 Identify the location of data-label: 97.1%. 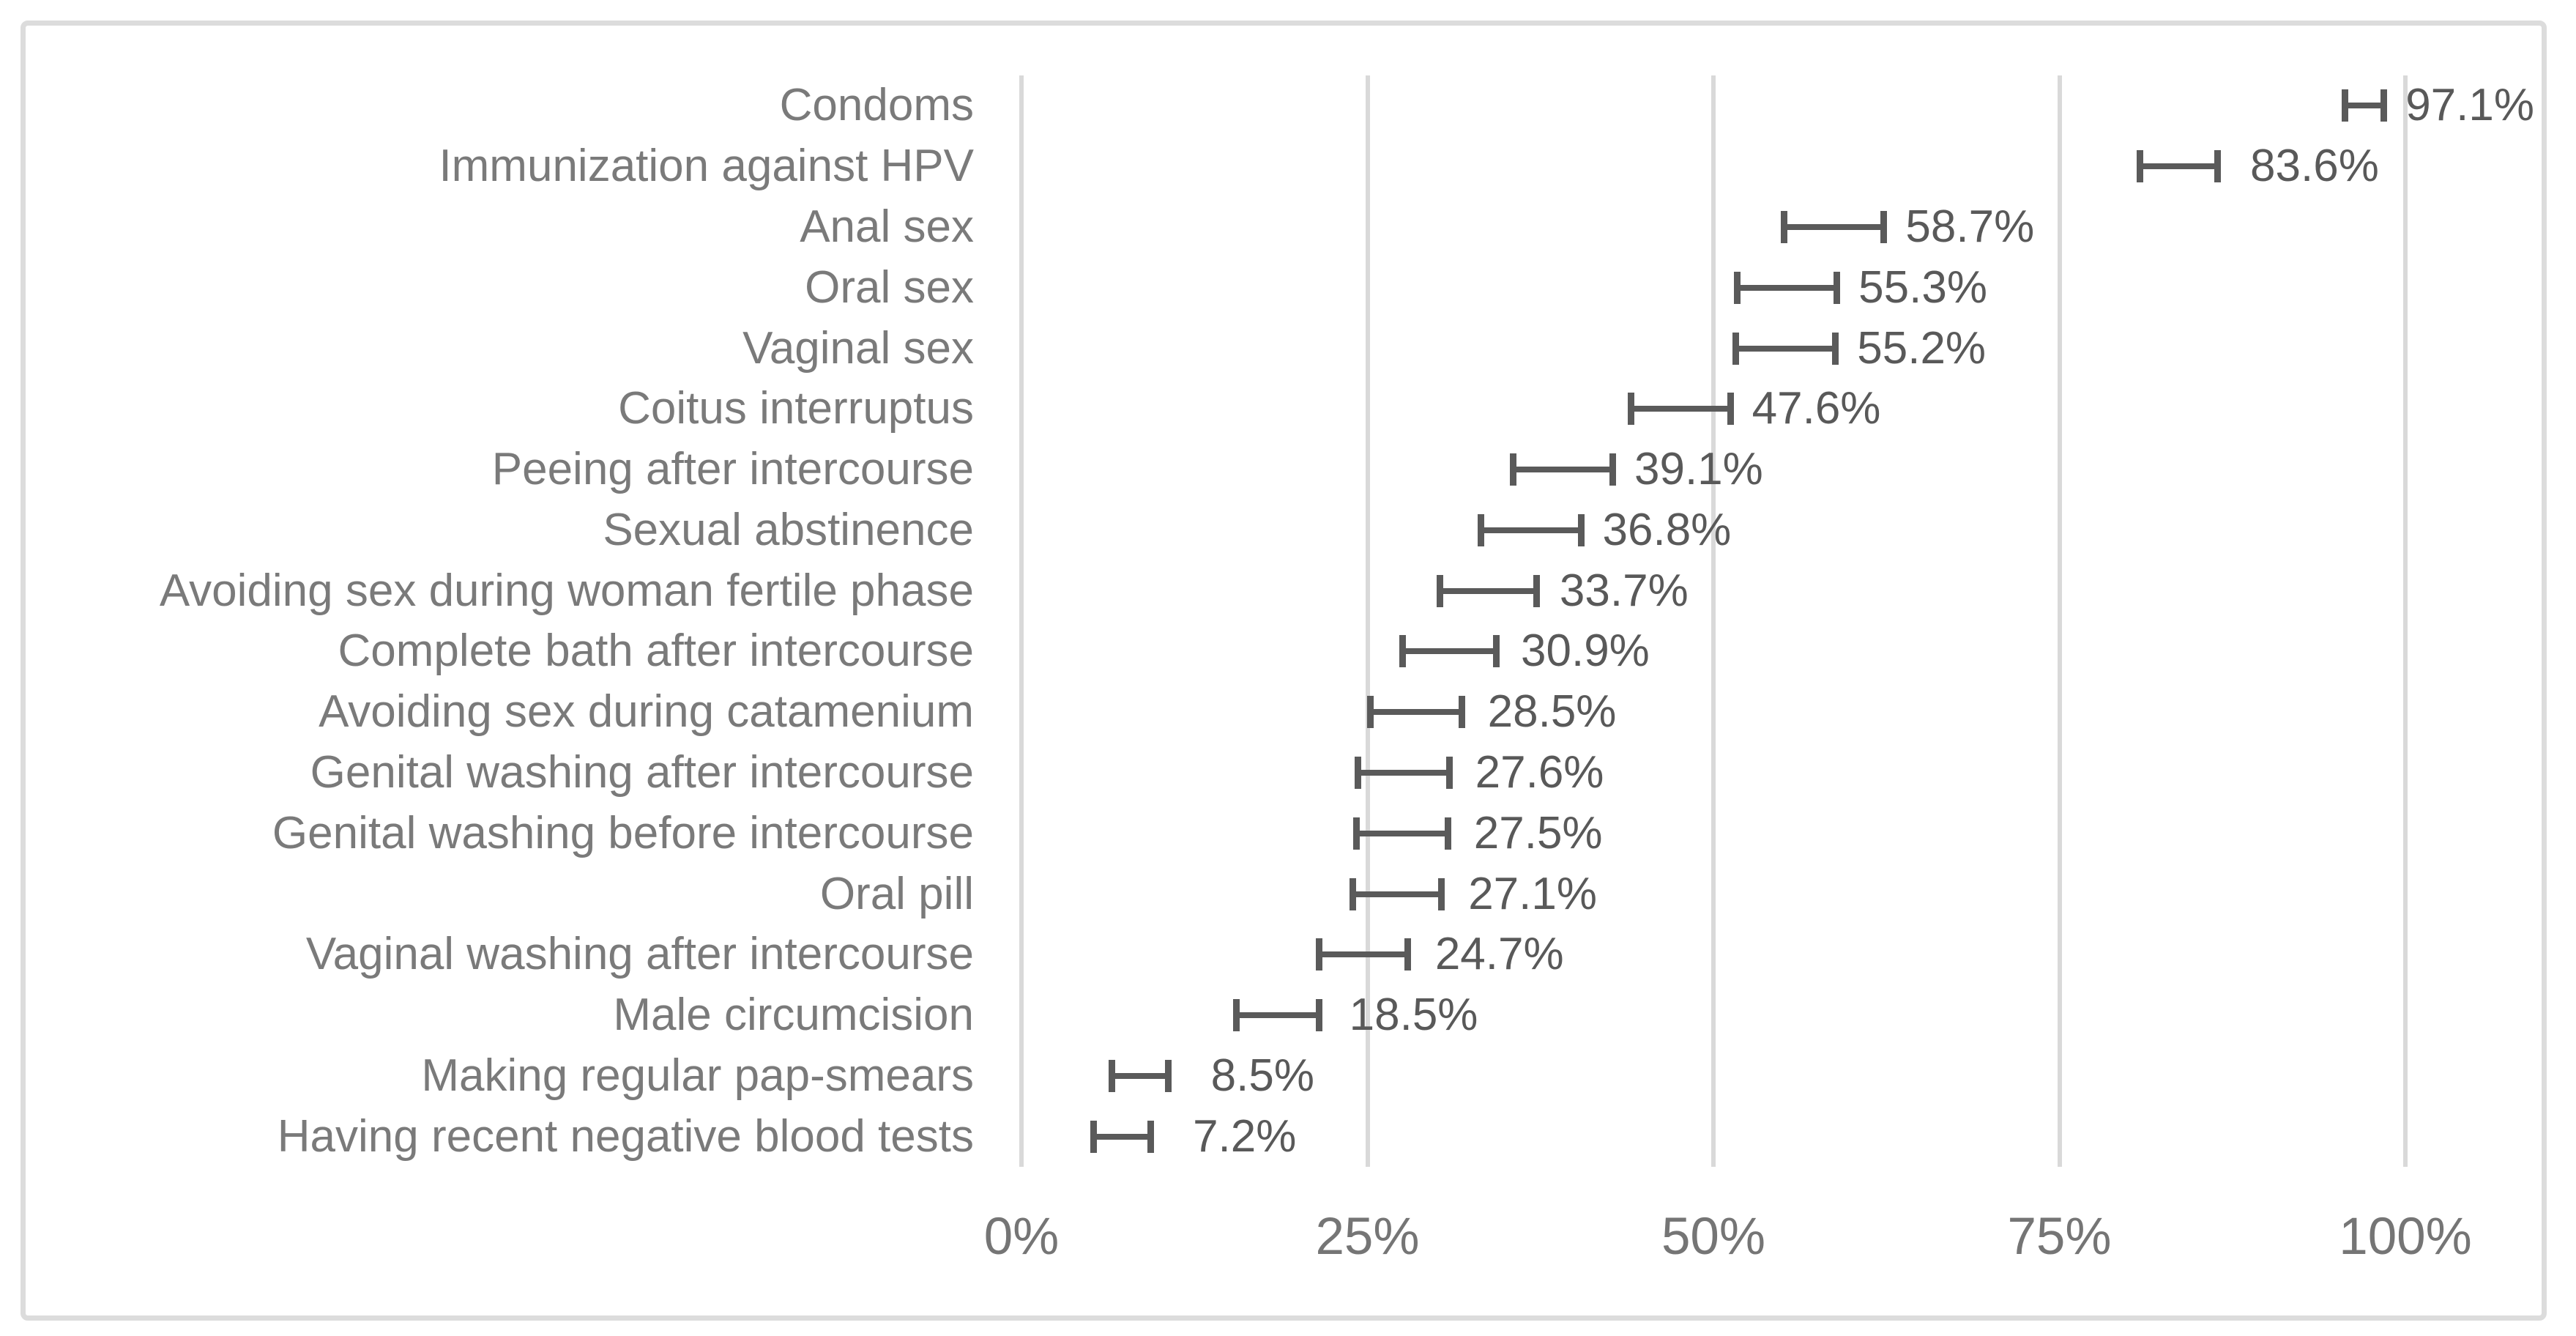
(2469, 106).